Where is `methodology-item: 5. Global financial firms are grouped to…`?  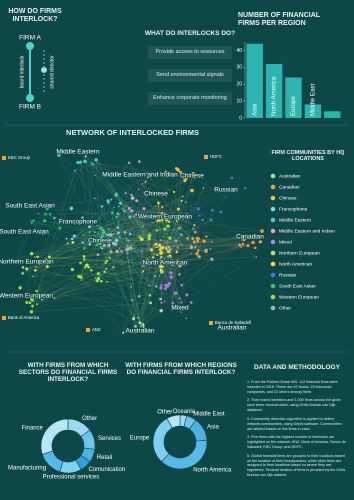 methodology-item: 5. Global financial firms are grouped to… is located at coordinates (296, 465).